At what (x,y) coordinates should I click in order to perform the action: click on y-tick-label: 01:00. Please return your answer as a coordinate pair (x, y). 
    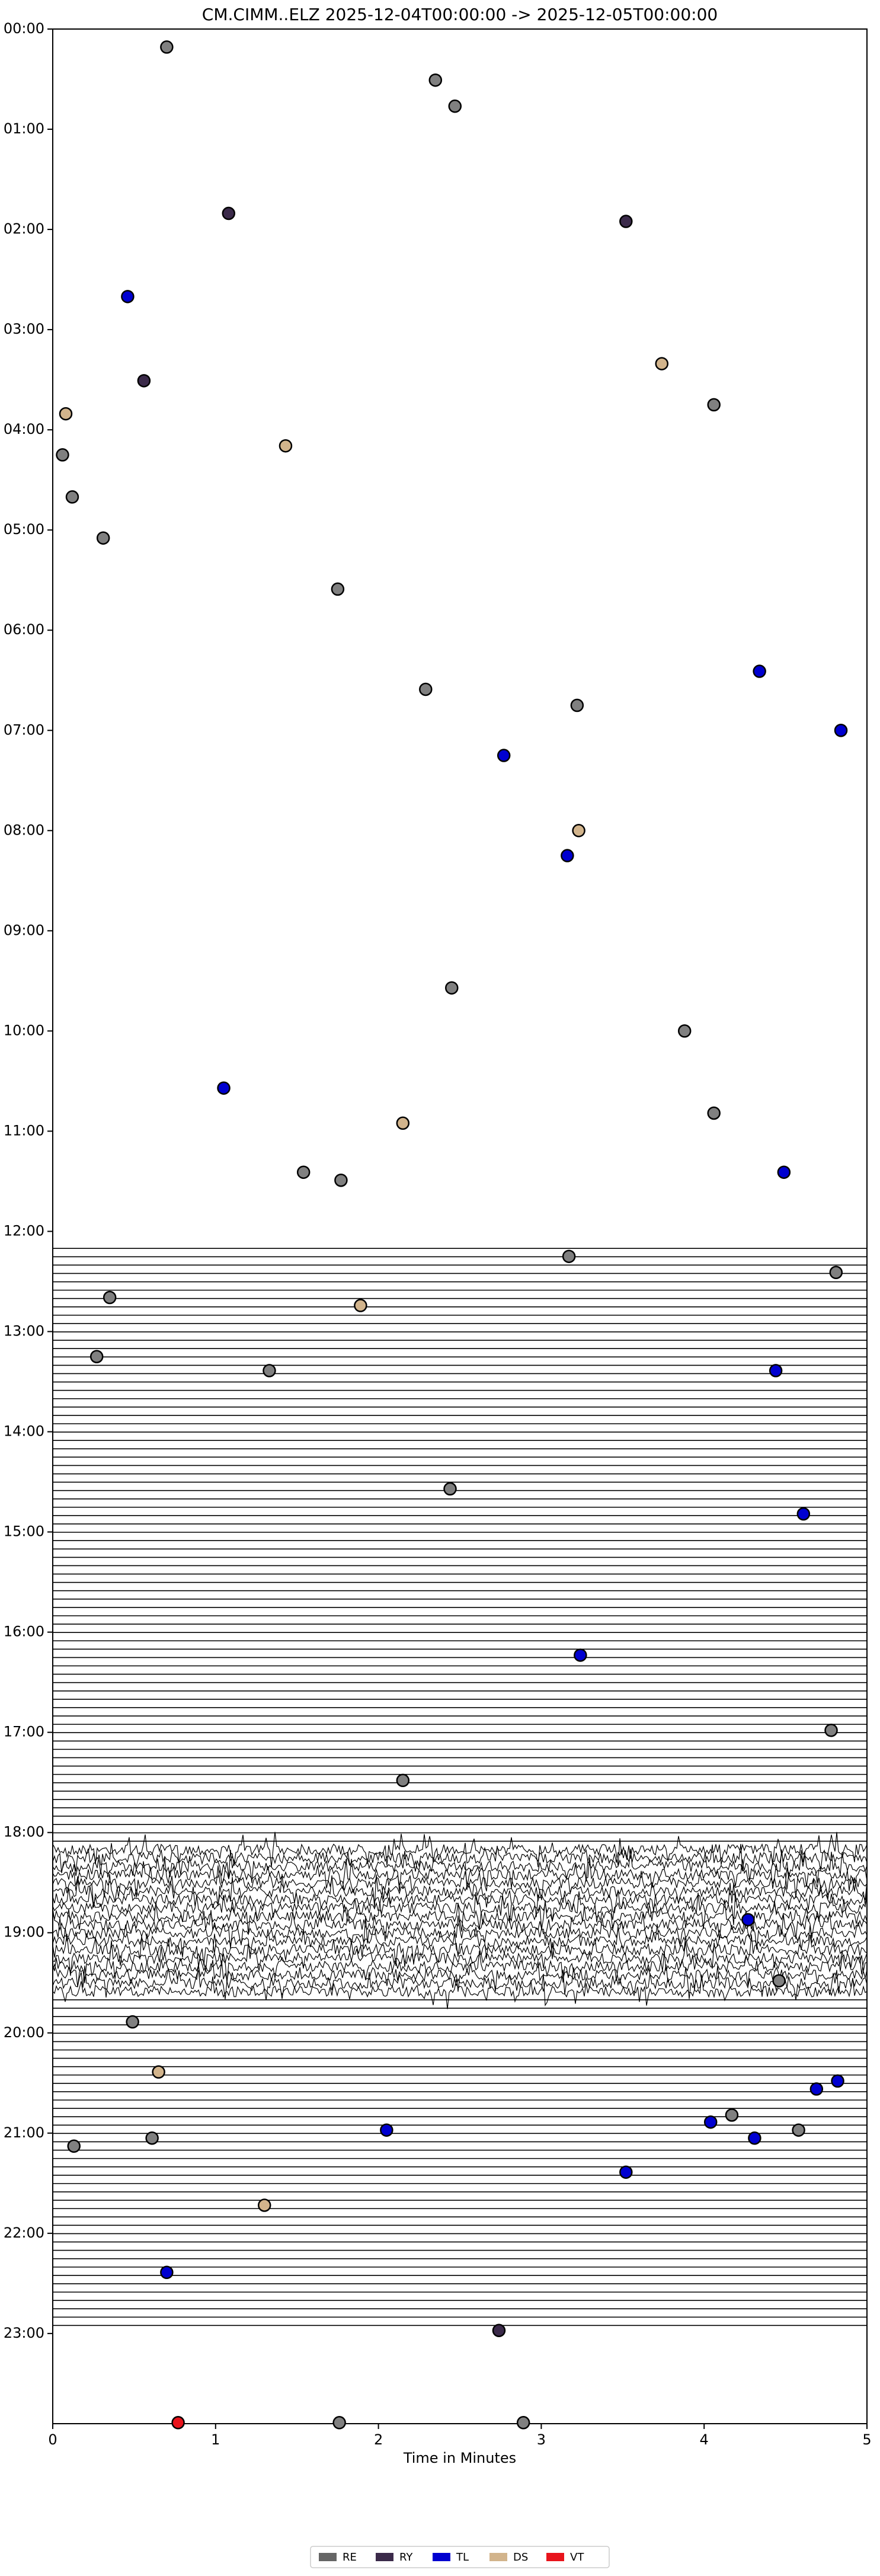
    Looking at the image, I should click on (24, 128).